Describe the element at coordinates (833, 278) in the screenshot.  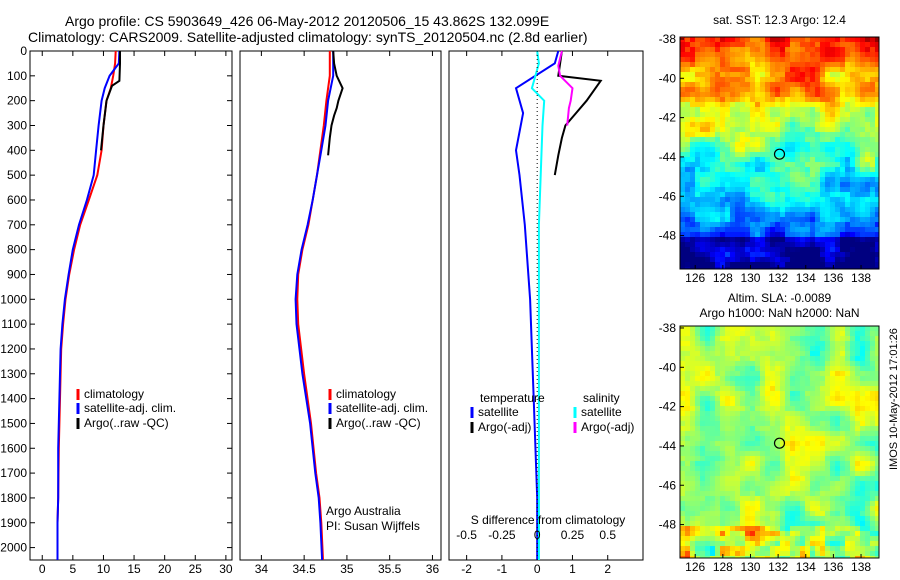
I see `map-sst-xtick-label: 136` at that location.